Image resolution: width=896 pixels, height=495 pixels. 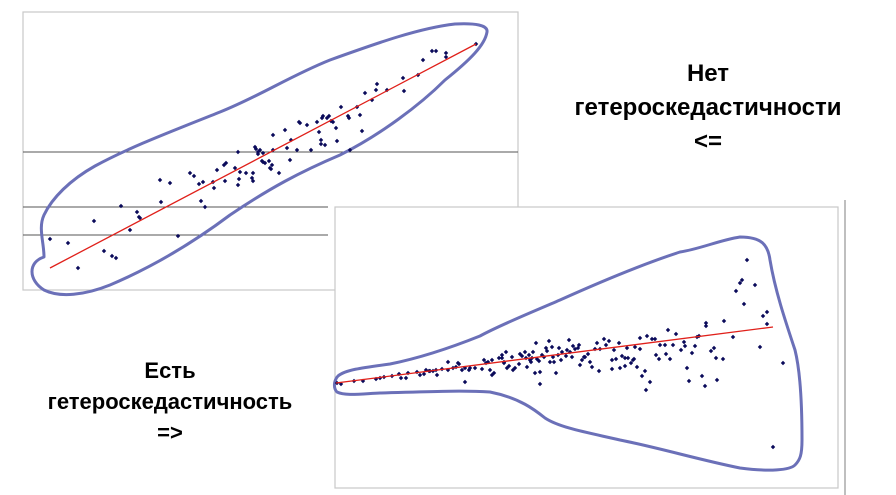 What do you see at coordinates (170, 401) in the screenshot?
I see `heteroscedasticity-caption: Есть гетероскедастичность =>` at bounding box center [170, 401].